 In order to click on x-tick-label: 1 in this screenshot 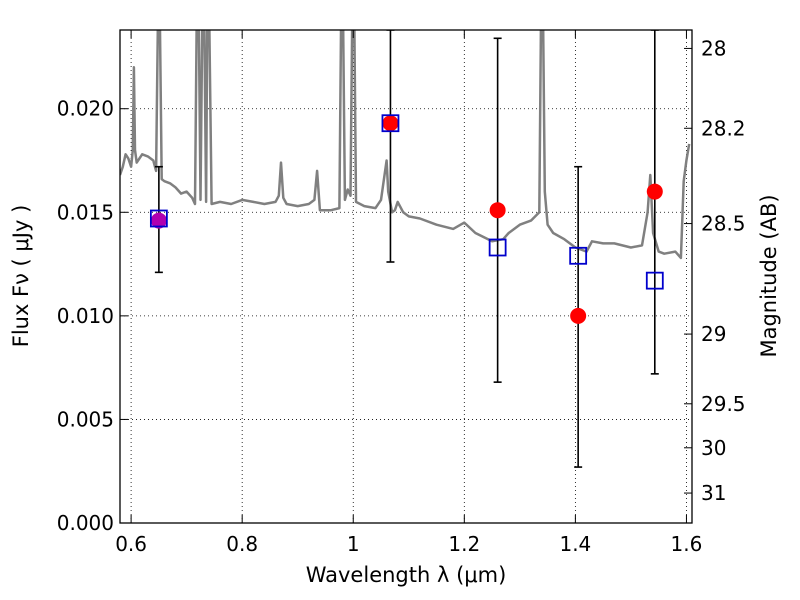, I will do `click(353, 544)`.